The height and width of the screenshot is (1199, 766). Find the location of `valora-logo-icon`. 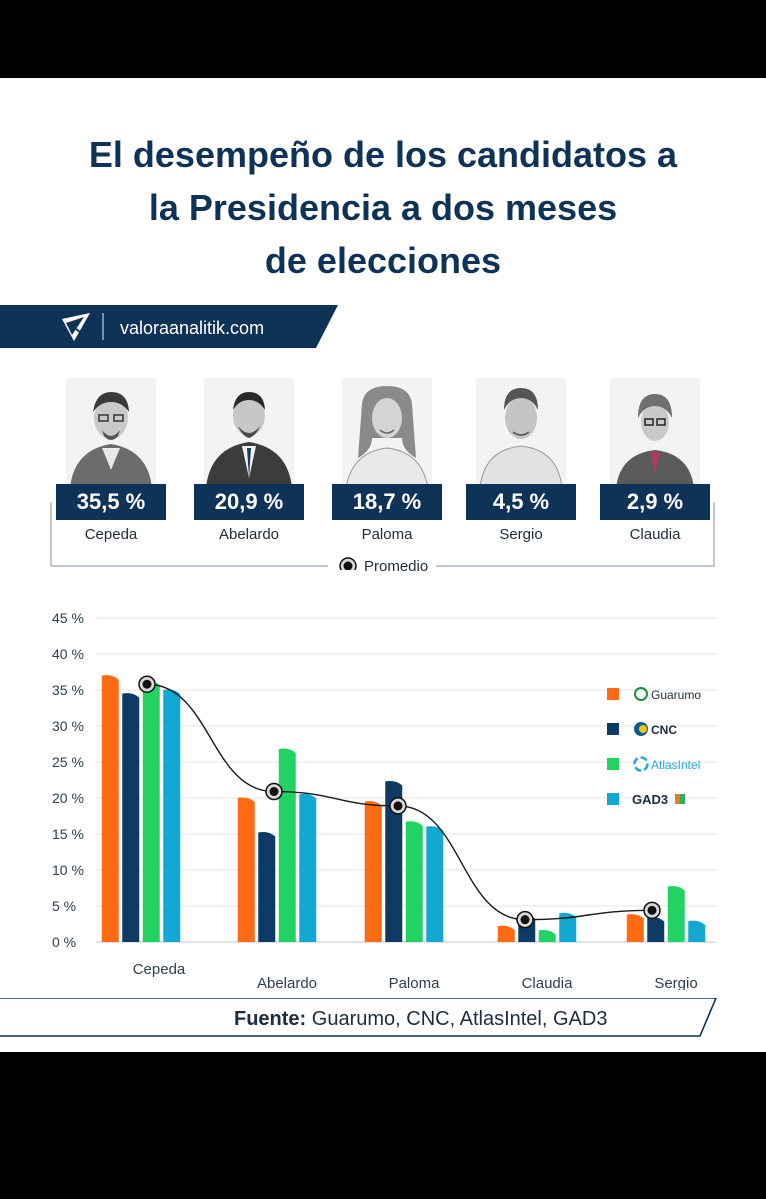

valora-logo-icon is located at coordinates (76, 327).